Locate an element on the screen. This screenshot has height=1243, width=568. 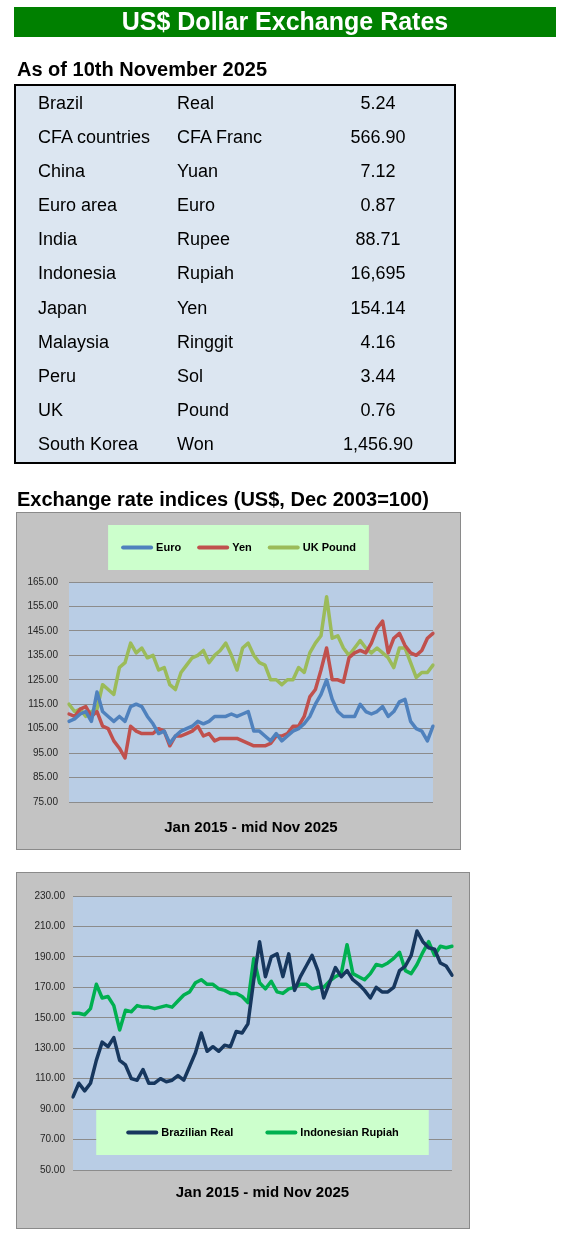
text: 16,695 is located at coordinates (378, 274).